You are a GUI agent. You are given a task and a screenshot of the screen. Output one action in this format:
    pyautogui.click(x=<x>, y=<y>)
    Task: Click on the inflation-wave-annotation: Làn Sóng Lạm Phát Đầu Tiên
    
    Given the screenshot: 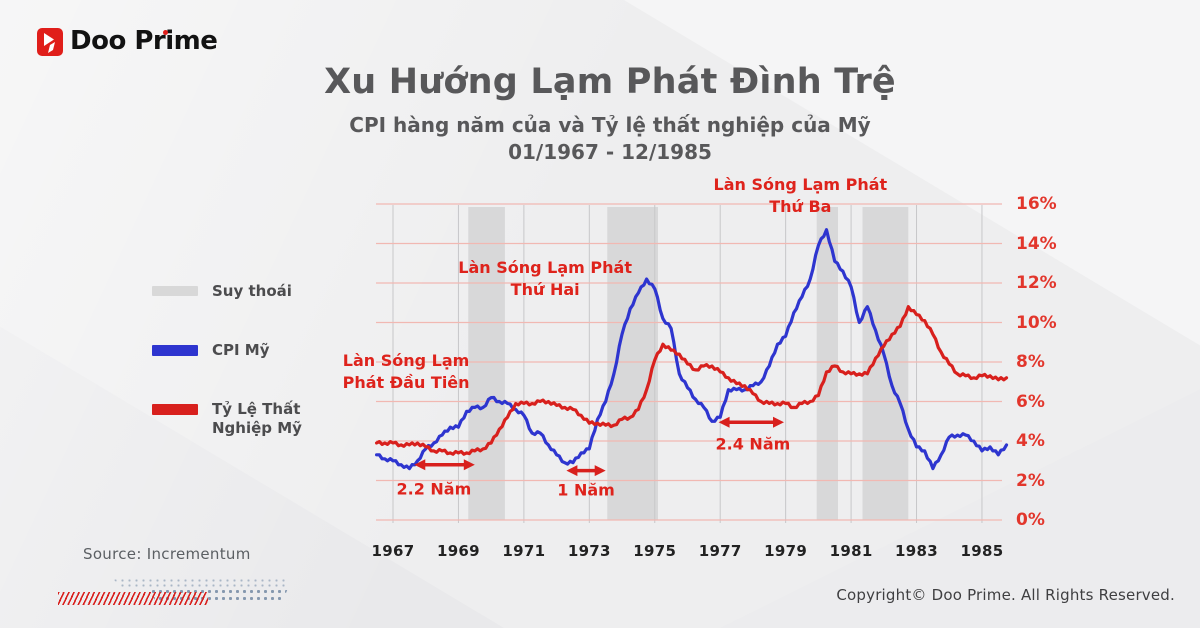 What is the action you would take?
    pyautogui.click(x=406, y=371)
    